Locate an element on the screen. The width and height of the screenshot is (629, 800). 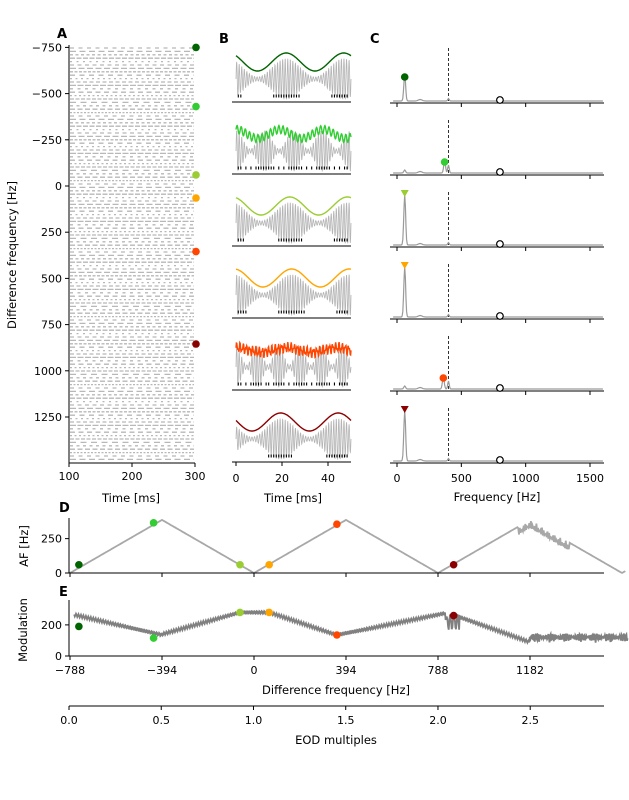
panel-d-ylabel: AF [Hz] is located at coordinates (24, 546).